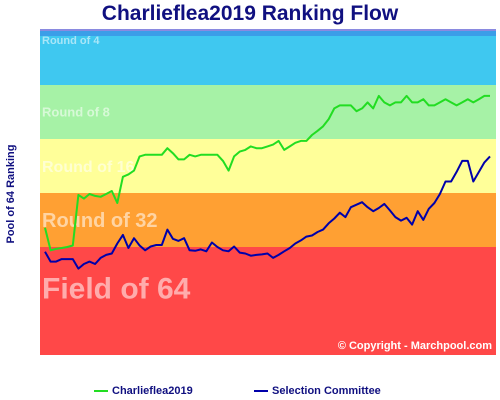 The image size is (500, 400). Describe the element at coordinates (116, 289) in the screenshot. I see `band-label: Field of 64` at that location.